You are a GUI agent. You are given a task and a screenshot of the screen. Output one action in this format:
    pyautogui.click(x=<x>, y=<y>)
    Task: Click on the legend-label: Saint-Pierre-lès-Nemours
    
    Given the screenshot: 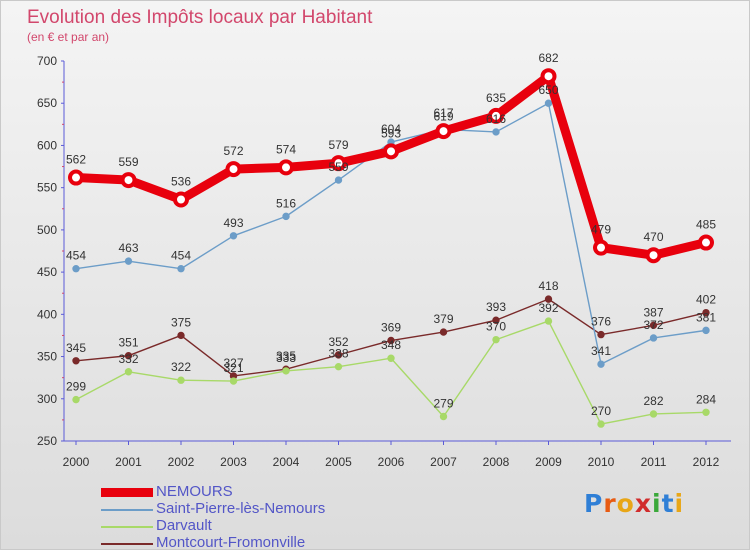 What is the action you would take?
    pyautogui.click(x=241, y=508)
    